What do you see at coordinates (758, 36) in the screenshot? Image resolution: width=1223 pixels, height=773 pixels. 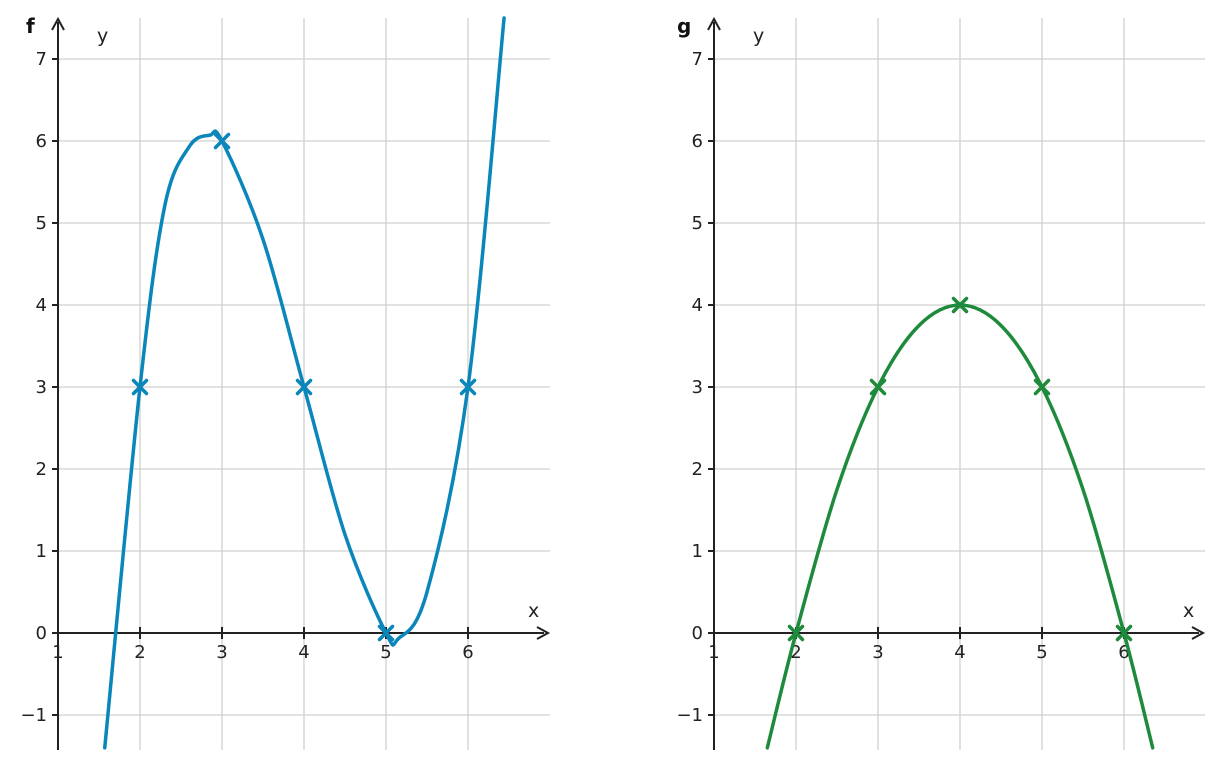 I see `y-axis-label-g: y` at bounding box center [758, 36].